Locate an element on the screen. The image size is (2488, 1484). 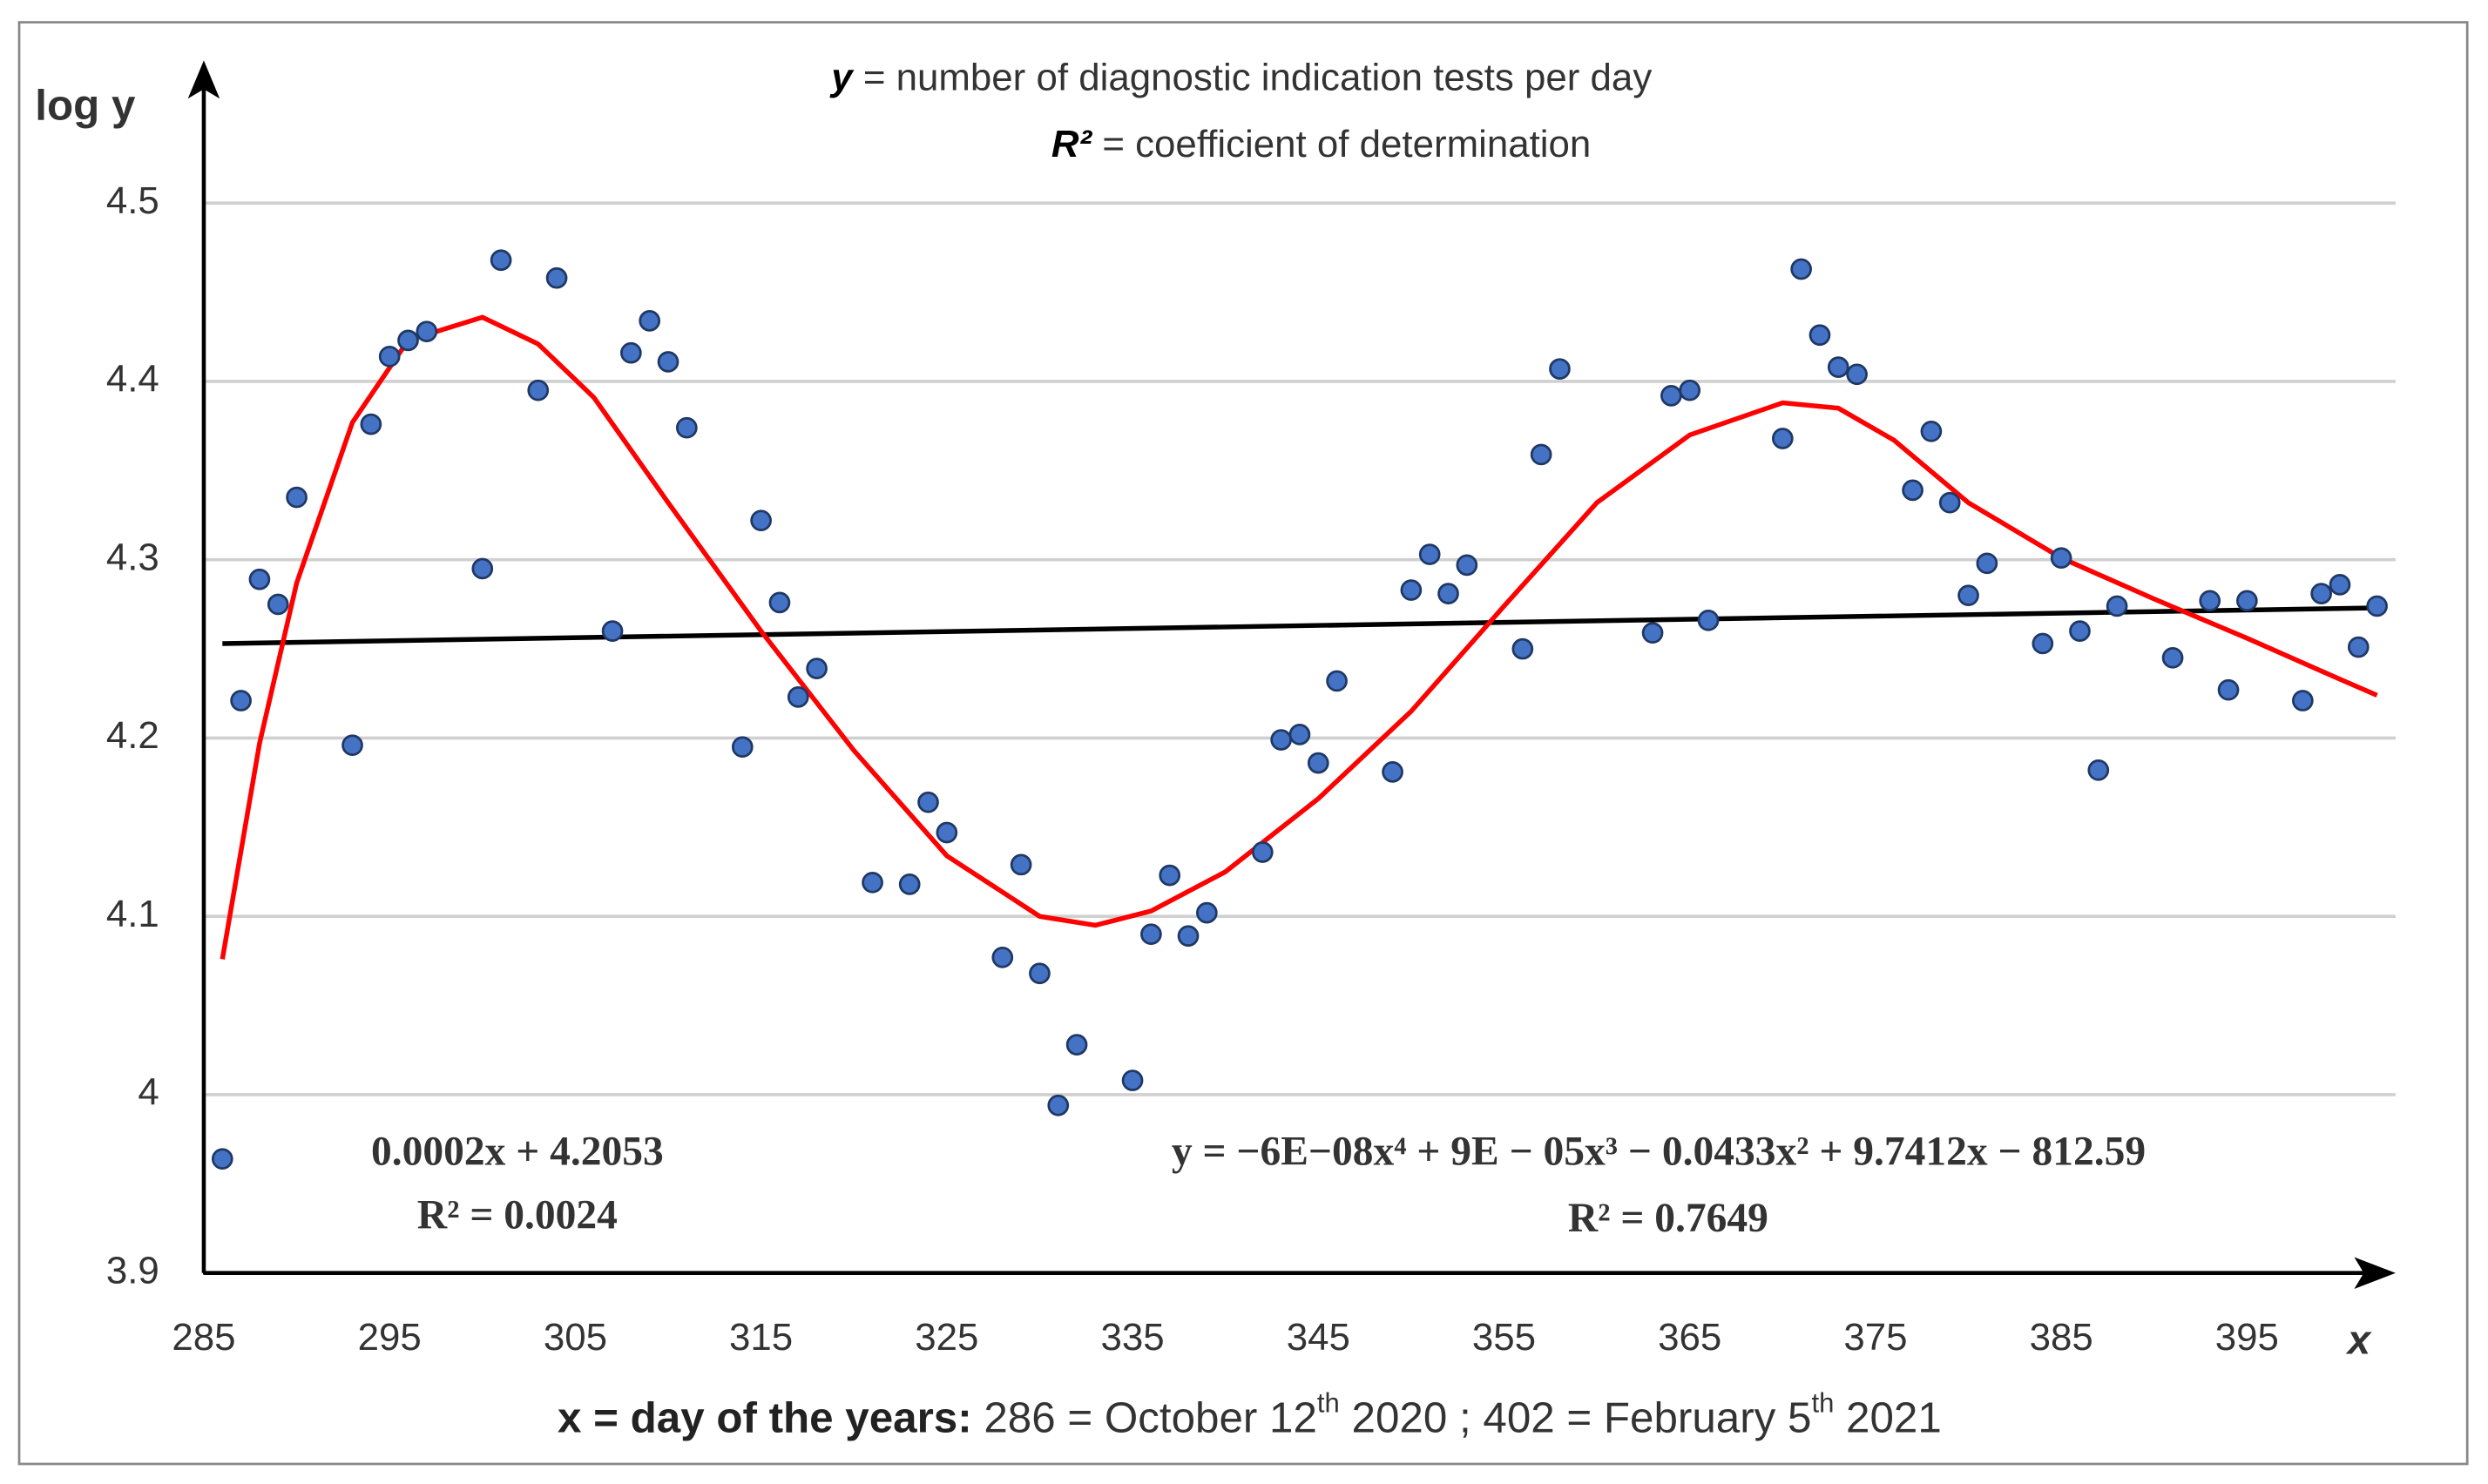
x-tick-label: 385 is located at coordinates (2061, 1337).